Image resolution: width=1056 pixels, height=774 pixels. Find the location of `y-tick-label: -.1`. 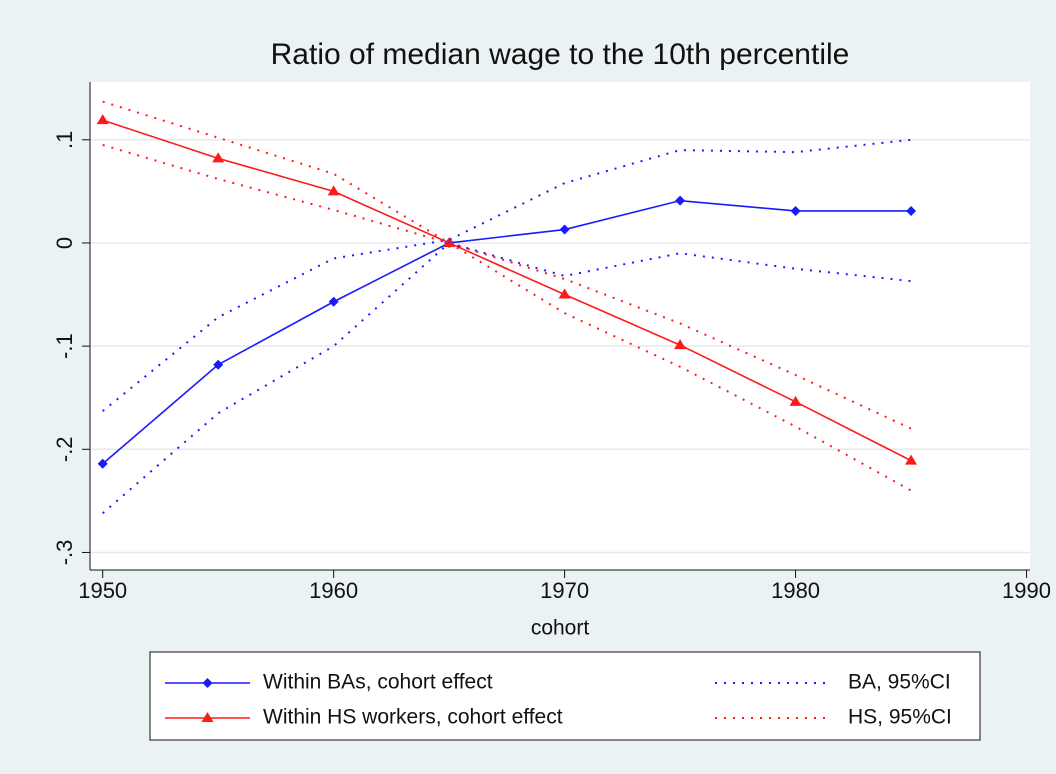

y-tick-label: -.1 is located at coordinates (64, 346).